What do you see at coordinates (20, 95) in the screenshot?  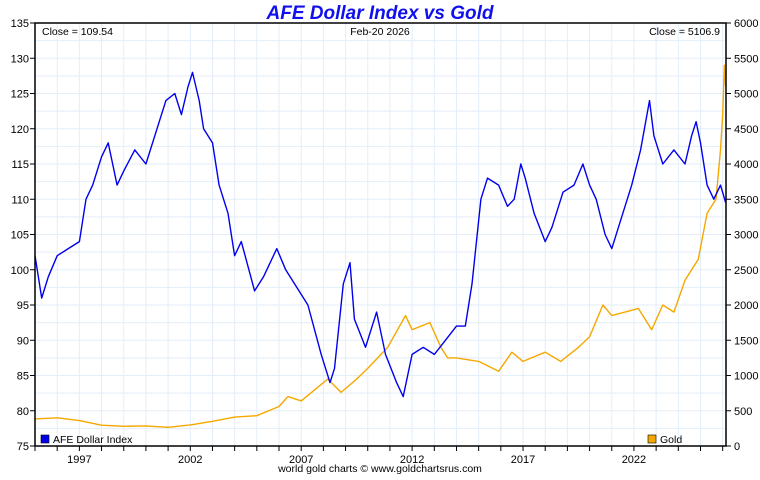 I see `left-tick-label: 125` at bounding box center [20, 95].